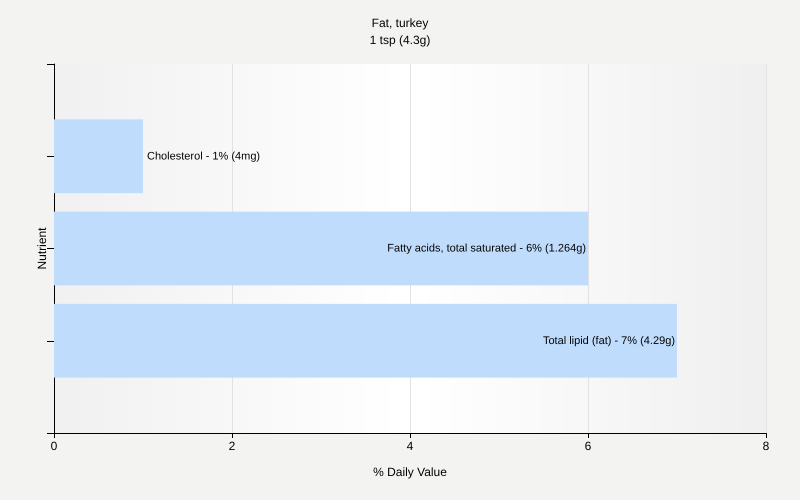 The width and height of the screenshot is (800, 500). What do you see at coordinates (766, 446) in the screenshot?
I see `x-tick-label: 8` at bounding box center [766, 446].